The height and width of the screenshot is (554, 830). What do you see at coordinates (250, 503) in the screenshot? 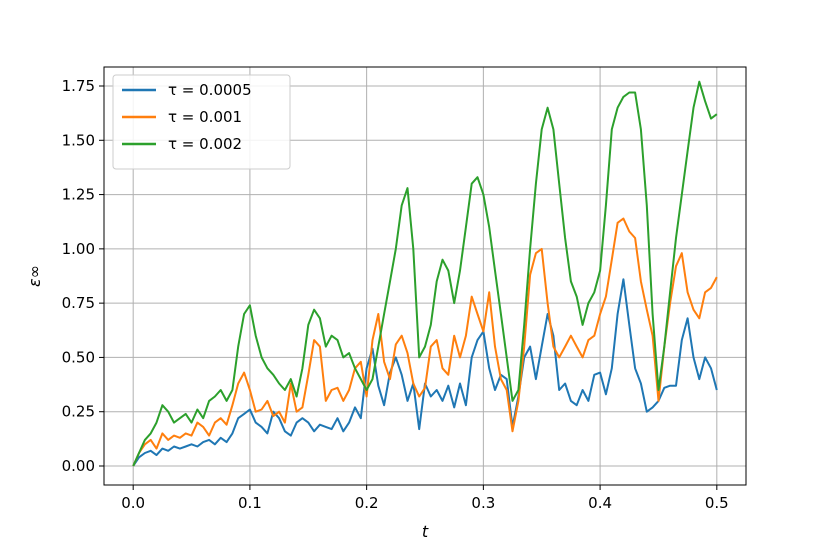
I see `x-tick-label: 0.1` at bounding box center [250, 503].